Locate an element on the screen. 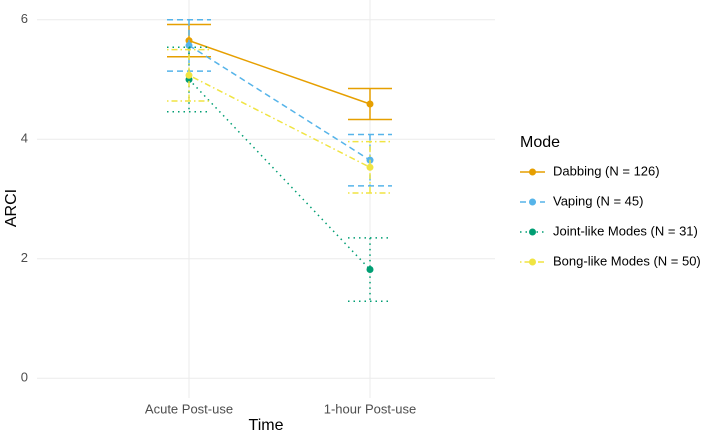  x-axis-title: Time is located at coordinates (266, 425).